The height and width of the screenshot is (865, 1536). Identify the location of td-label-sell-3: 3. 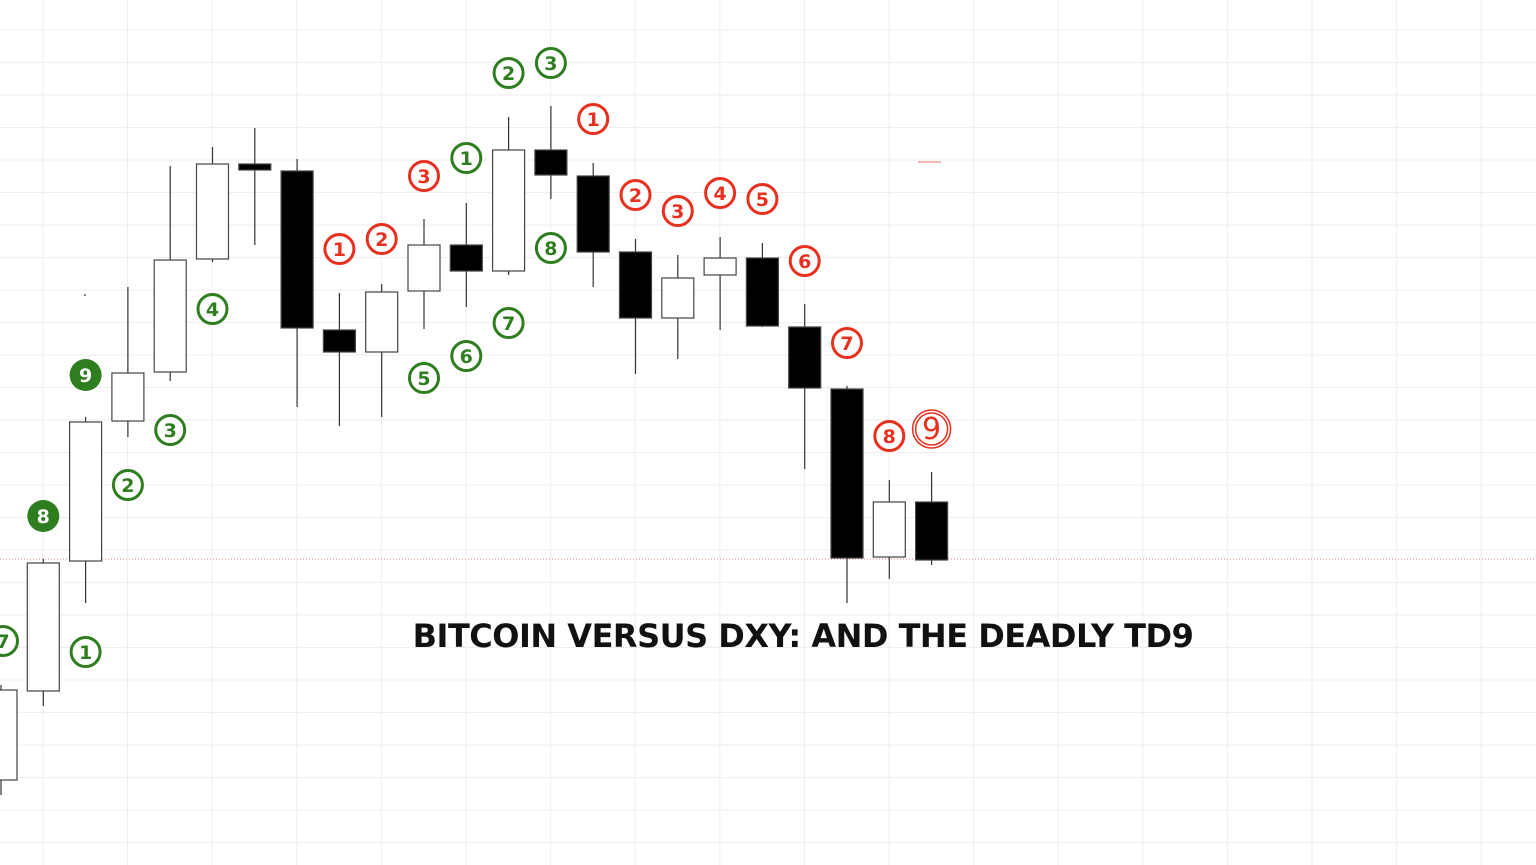
(424, 176).